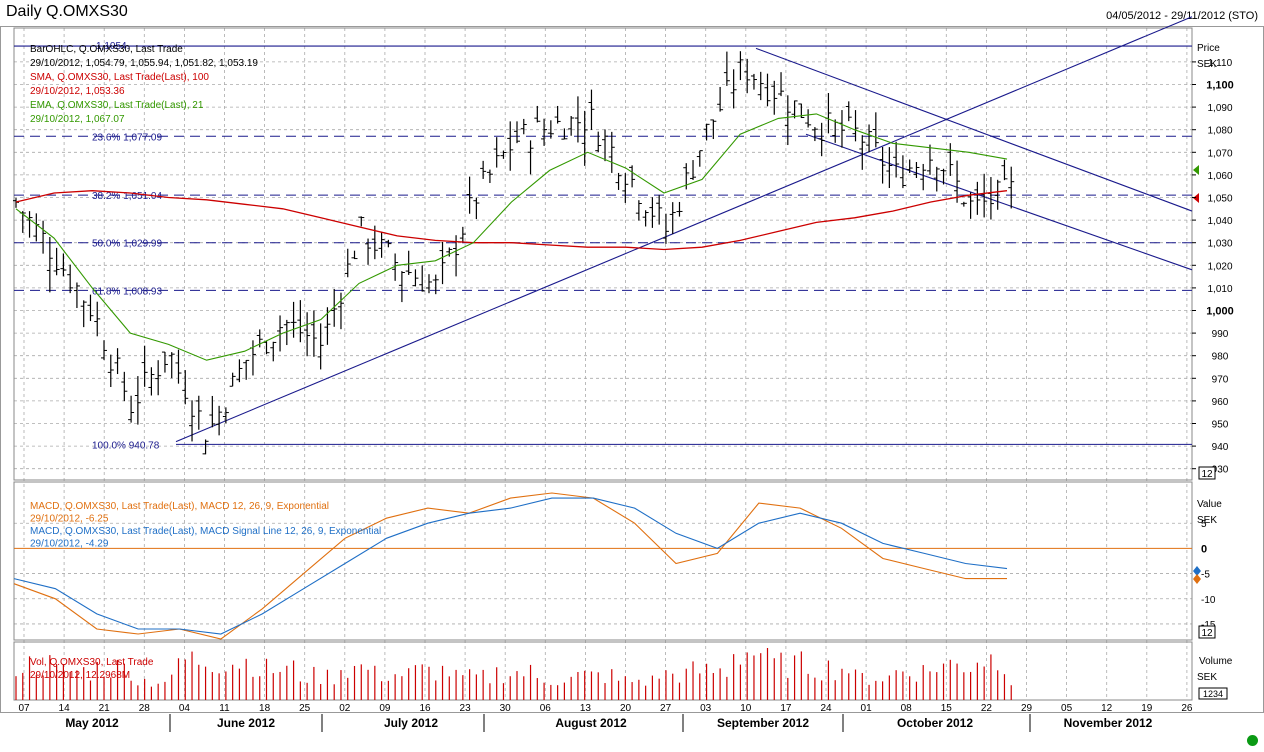  Describe the element at coordinates (1219, 131) in the screenshot. I see `price-tick-label: 1,080` at that location.